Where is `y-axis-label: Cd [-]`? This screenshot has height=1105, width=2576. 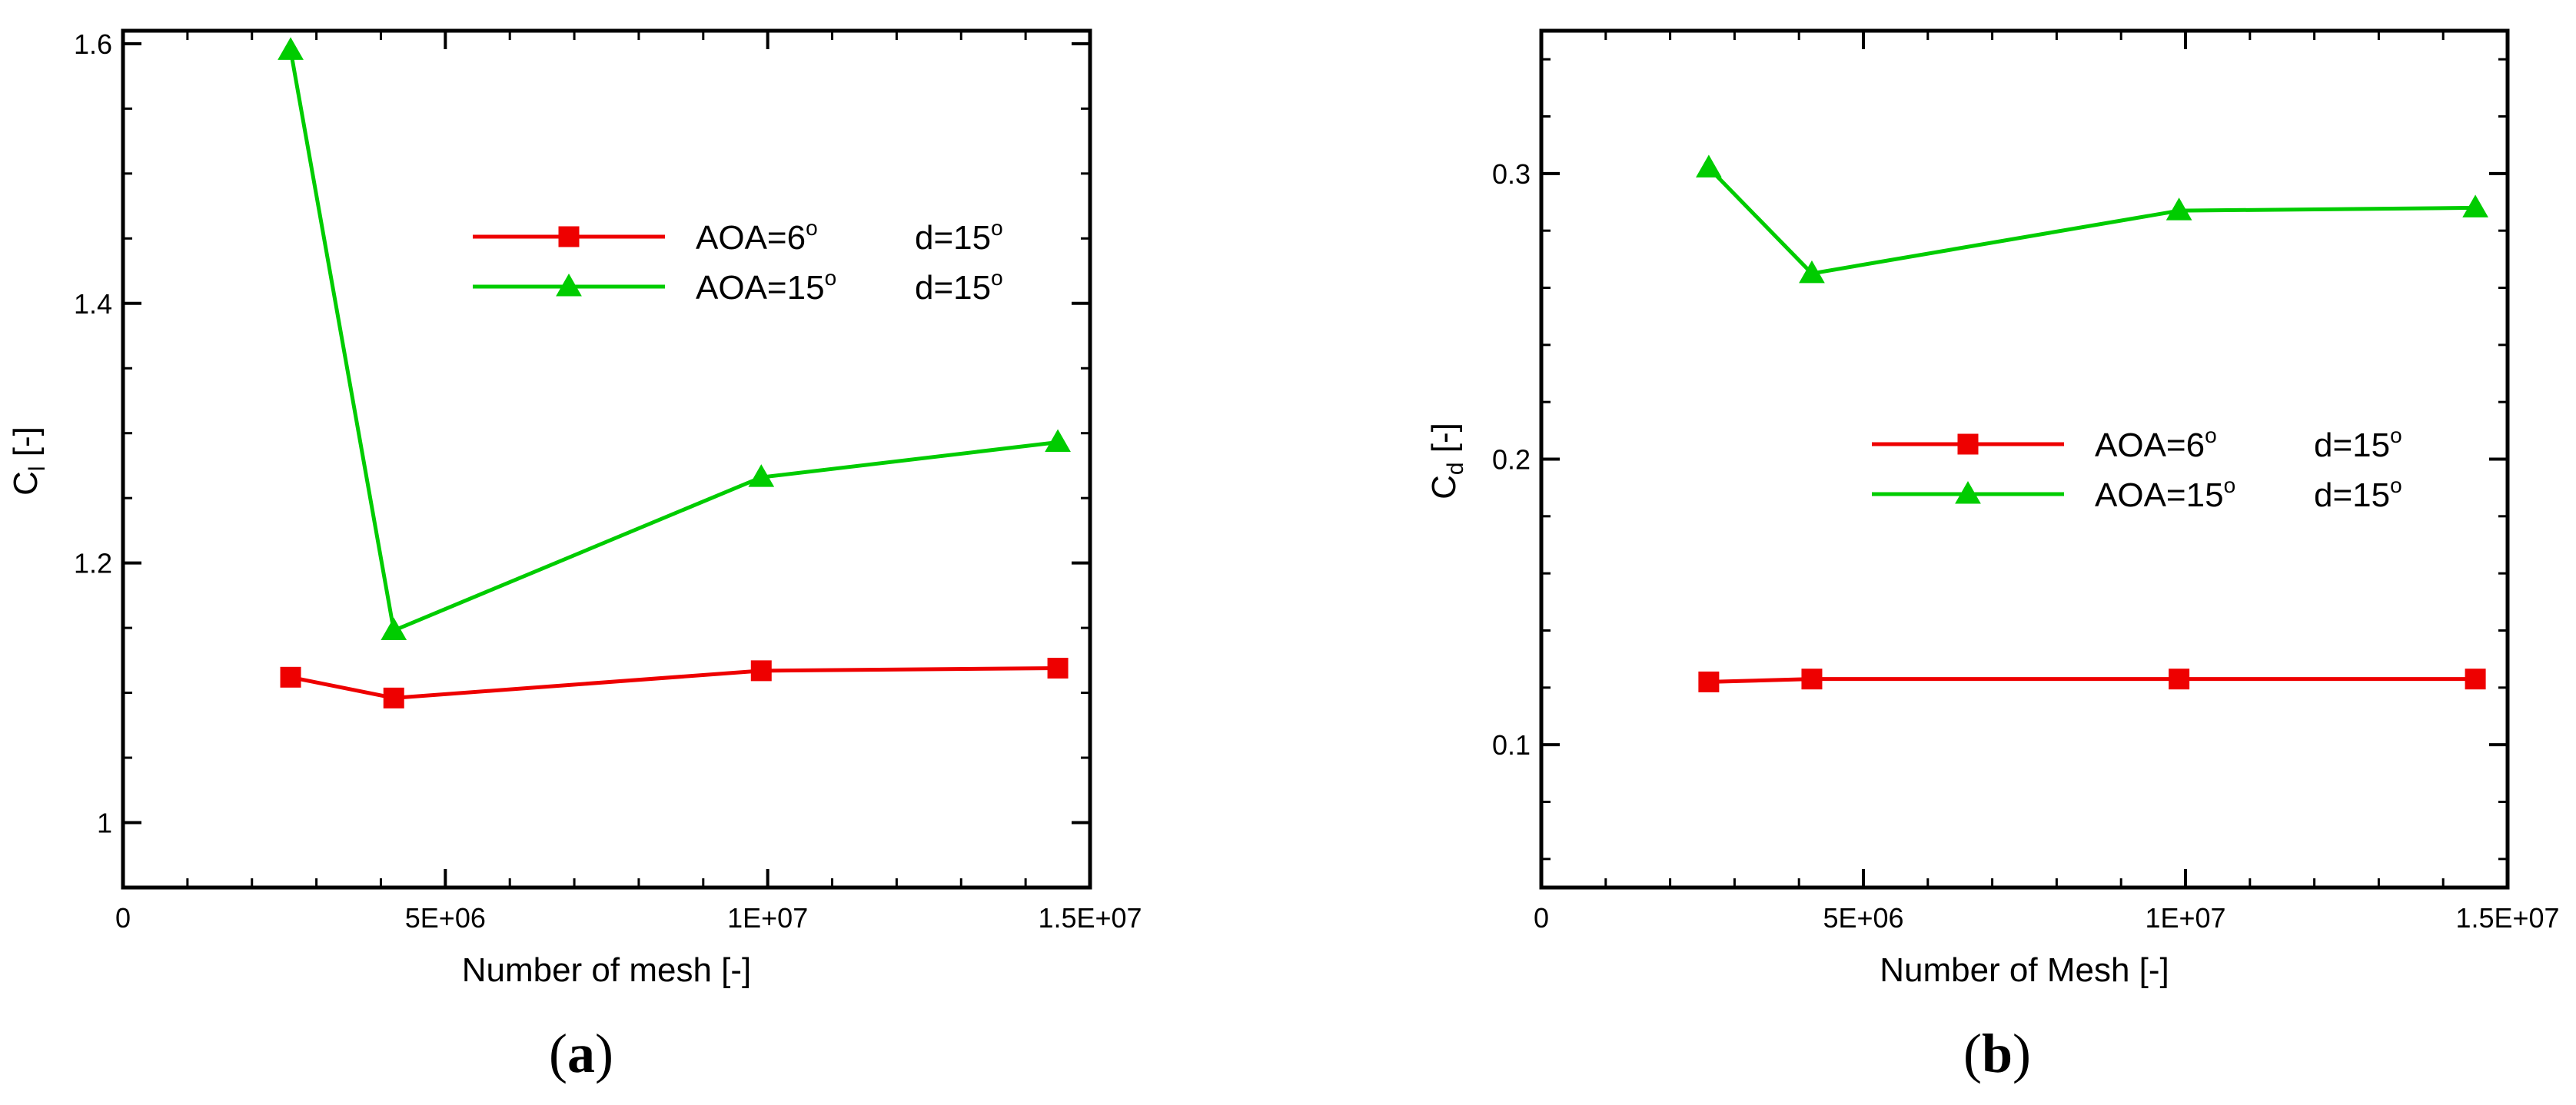 y-axis-label: Cd [-] is located at coordinates (1446, 461).